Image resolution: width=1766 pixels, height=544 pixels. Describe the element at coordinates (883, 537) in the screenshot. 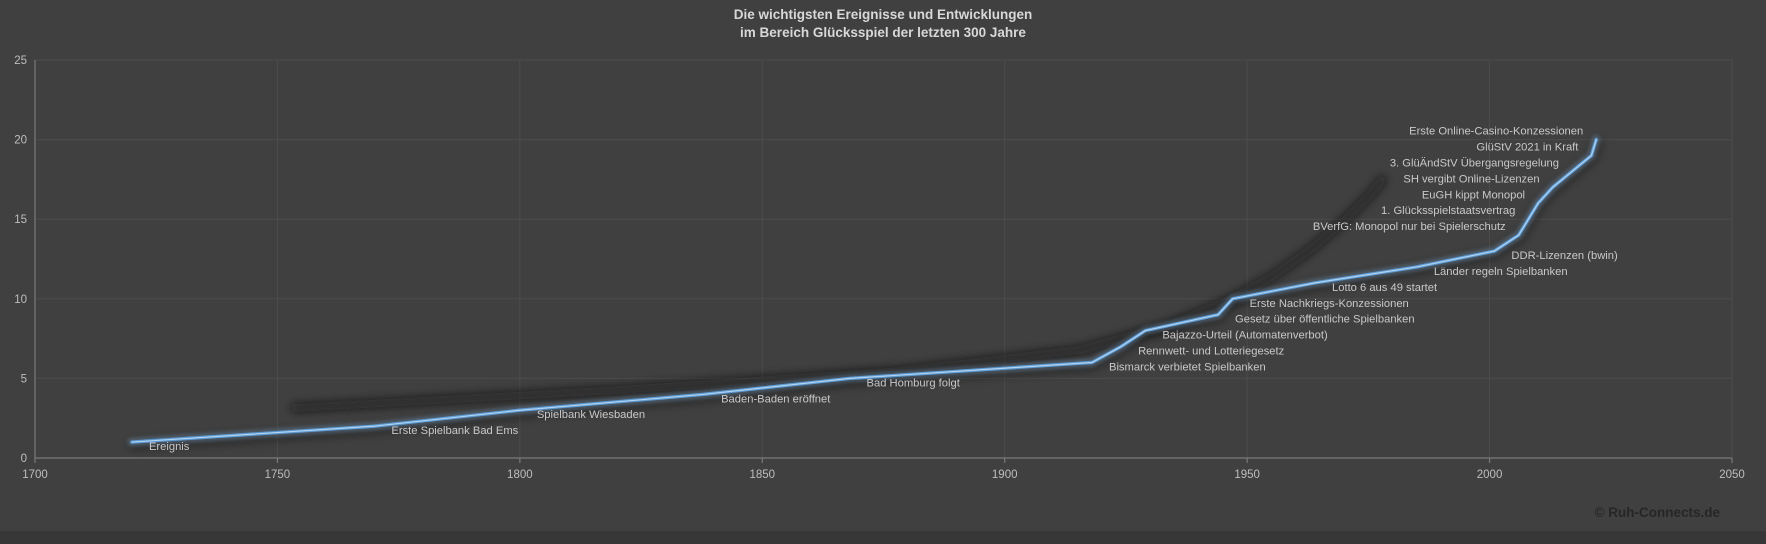

I see `bottom-edge-strip` at that location.